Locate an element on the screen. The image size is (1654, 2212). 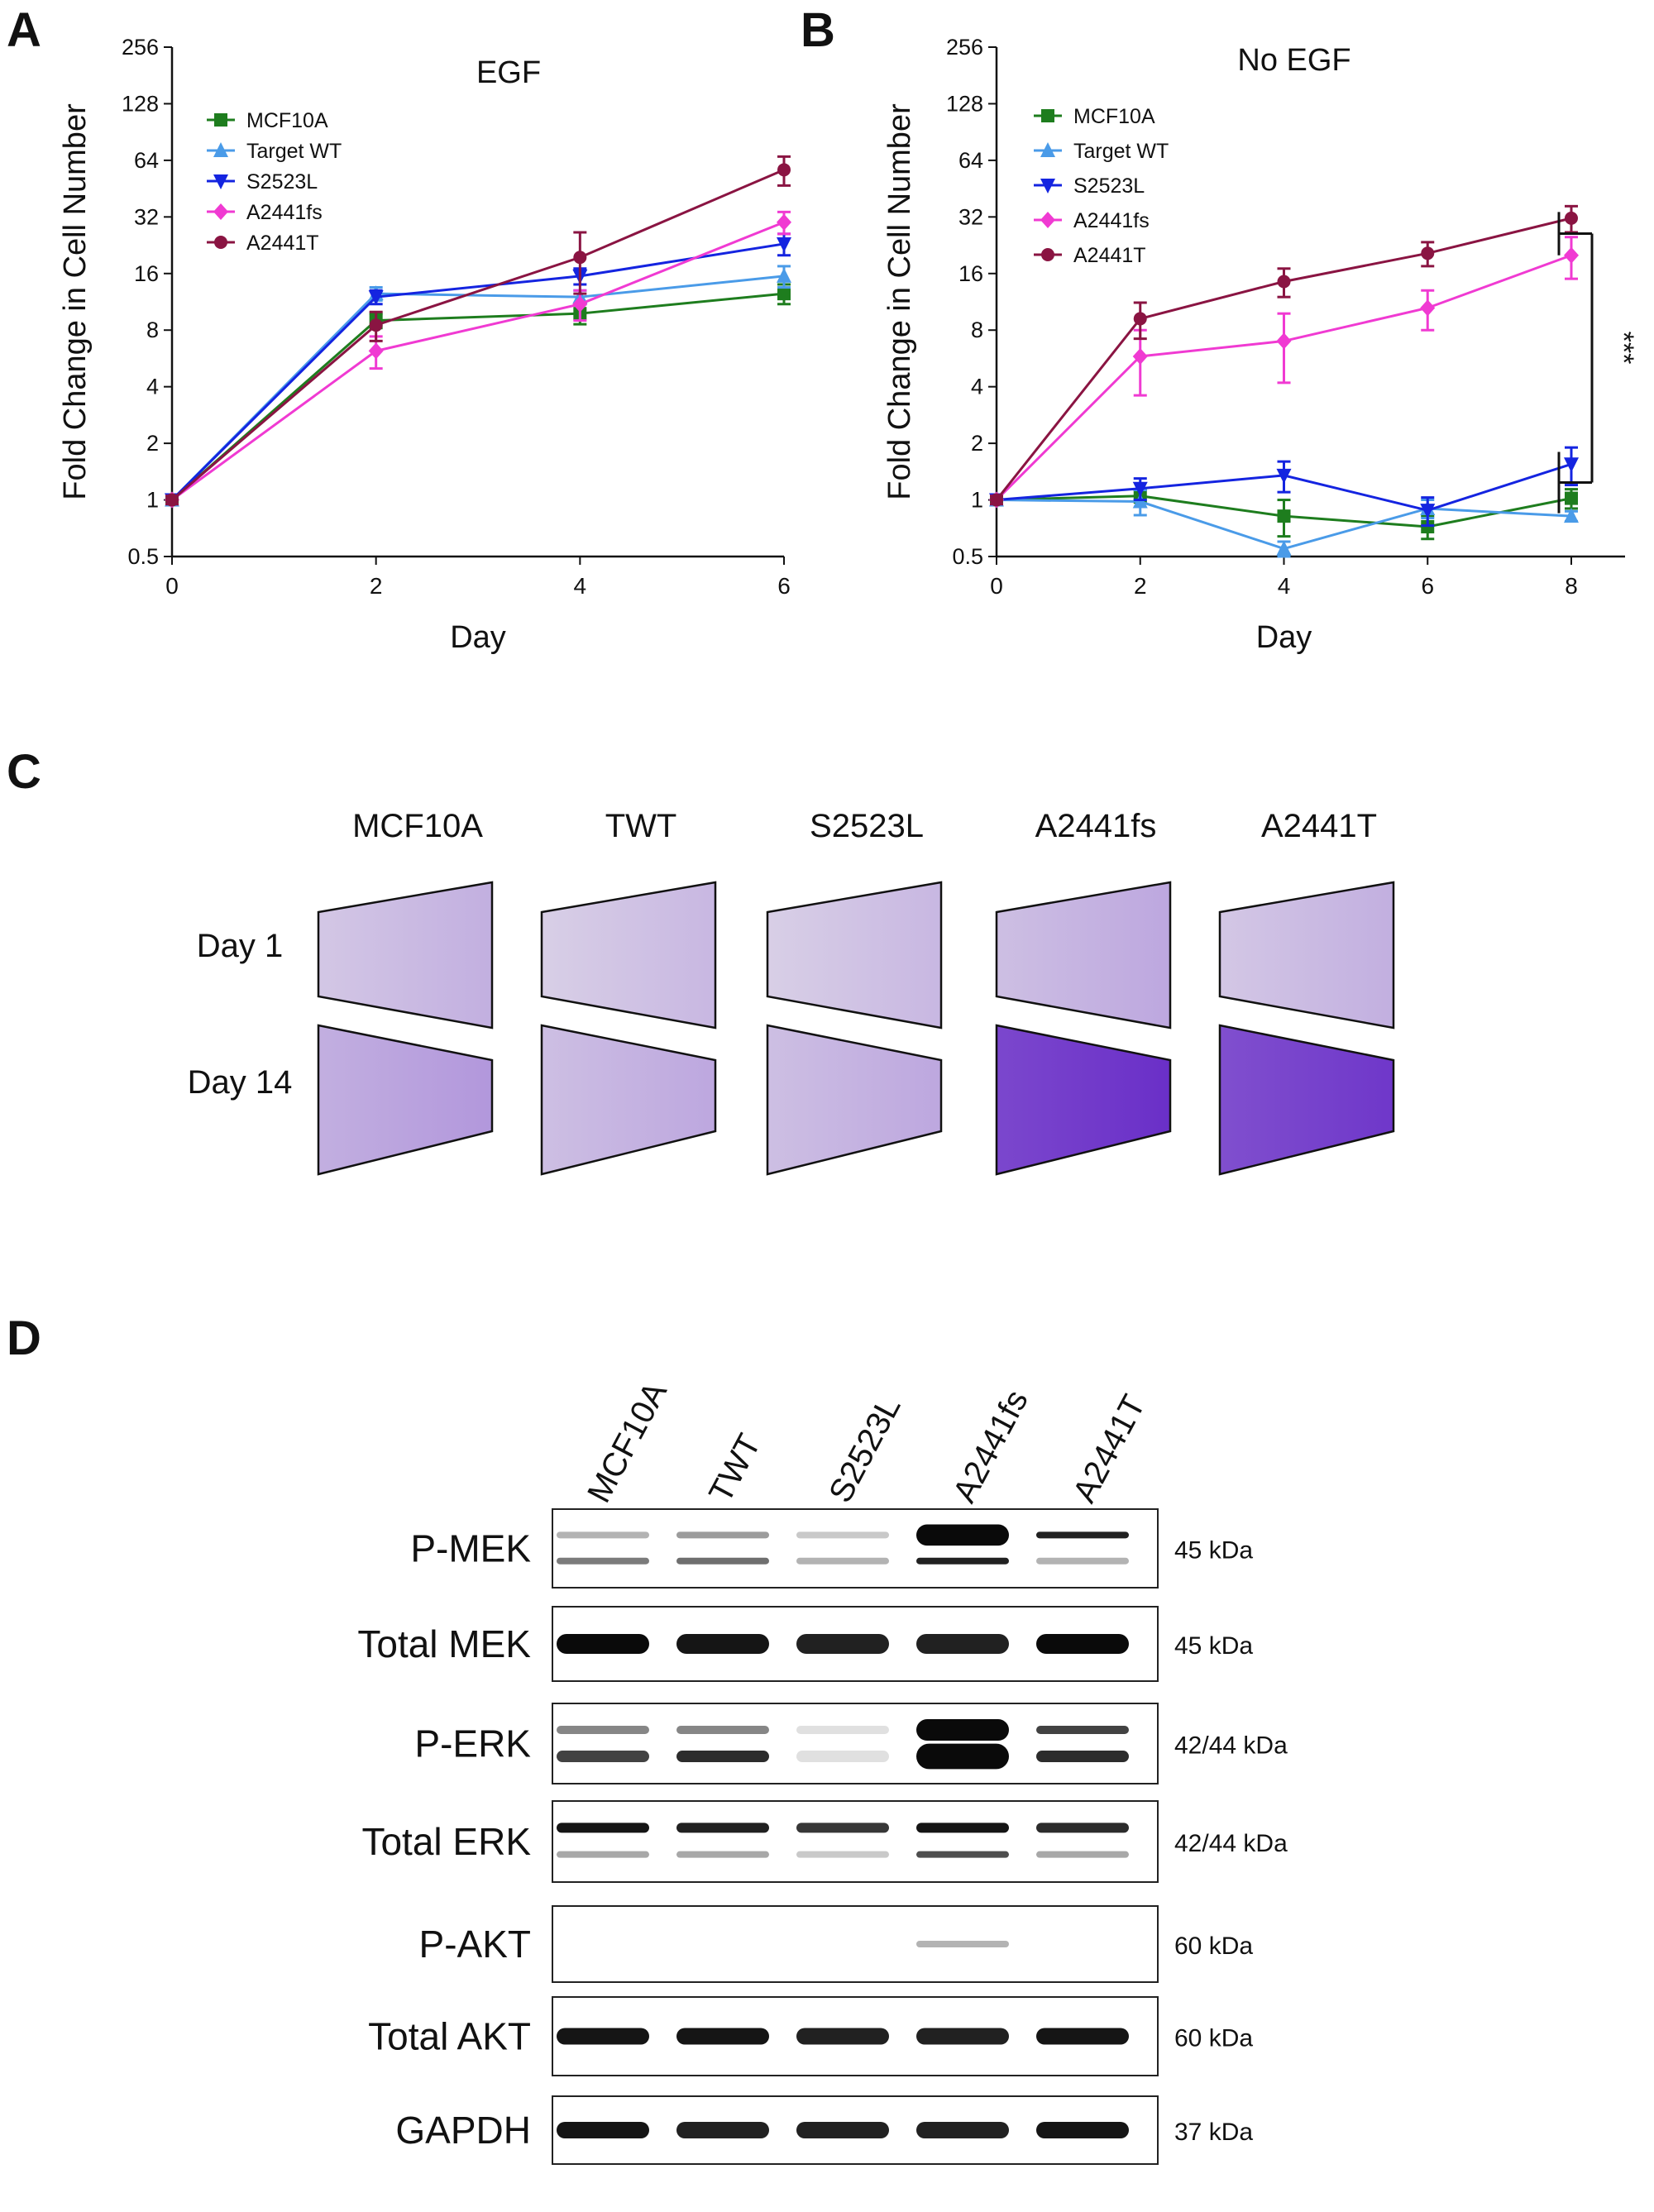
blot-size-label: 37 kDa is located at coordinates (1213, 2132).